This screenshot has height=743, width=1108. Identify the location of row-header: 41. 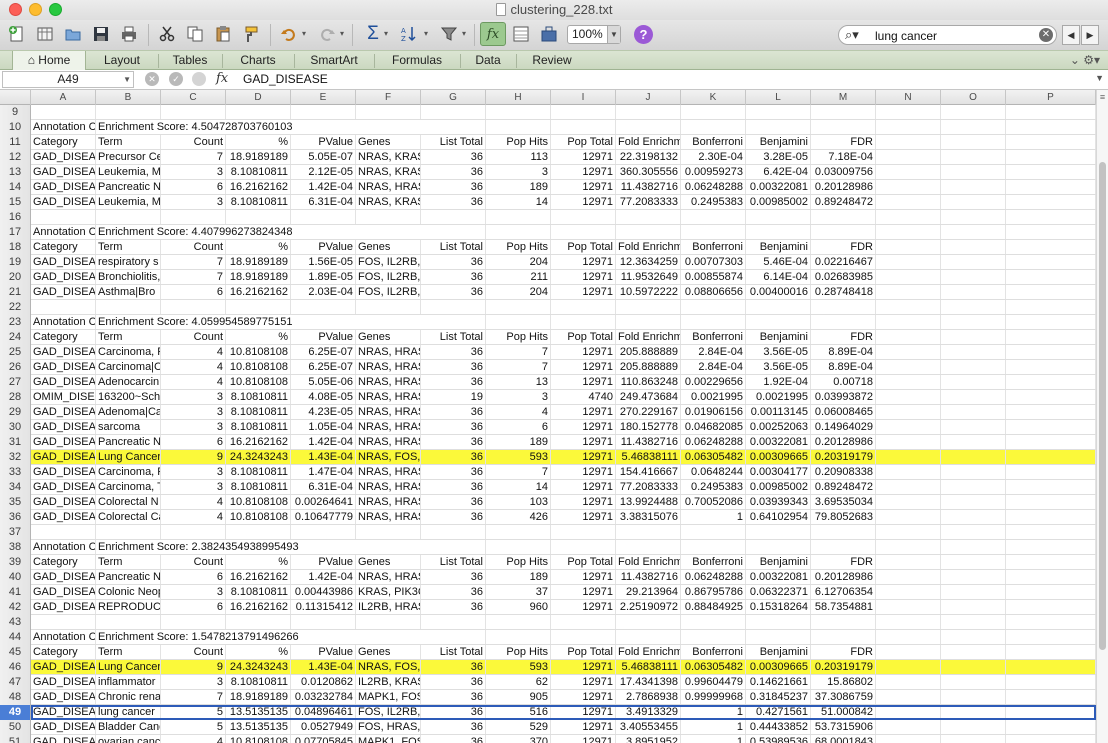
(15, 592).